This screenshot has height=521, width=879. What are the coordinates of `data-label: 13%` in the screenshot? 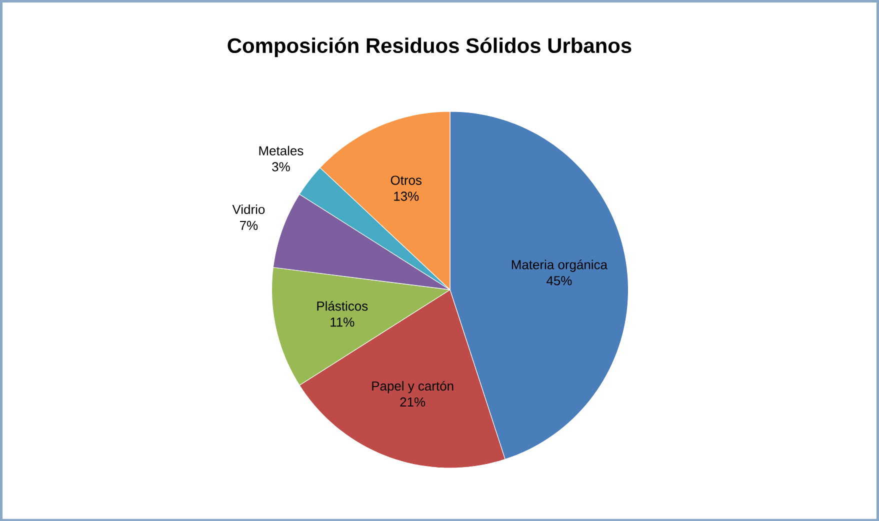 It's located at (406, 196).